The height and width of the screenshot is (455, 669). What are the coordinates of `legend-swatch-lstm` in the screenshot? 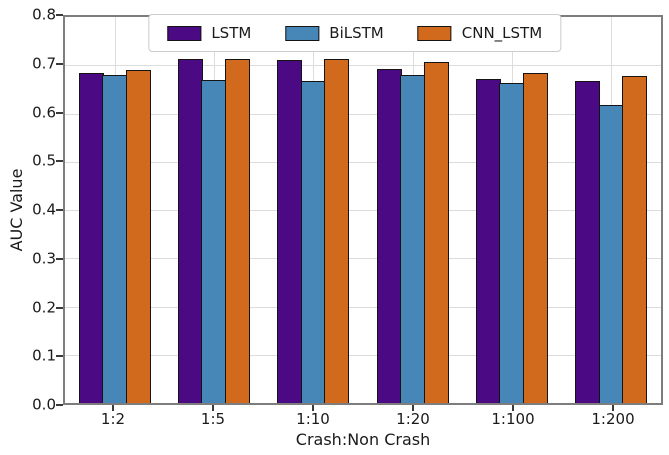 It's located at (184, 33).